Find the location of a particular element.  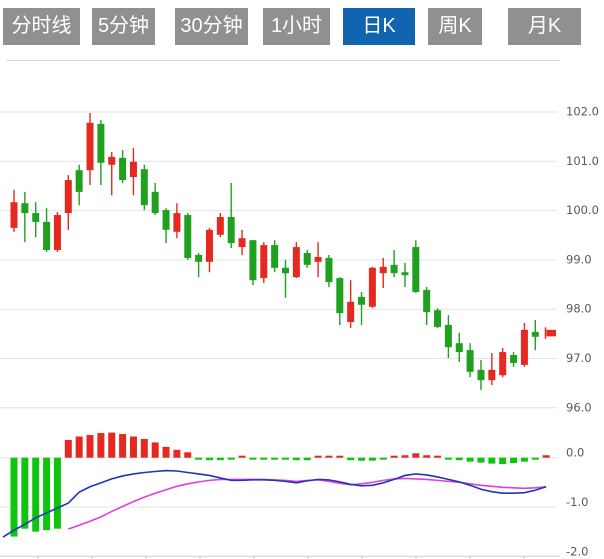

tab-weekly-k: 周K is located at coordinates (455, 26).